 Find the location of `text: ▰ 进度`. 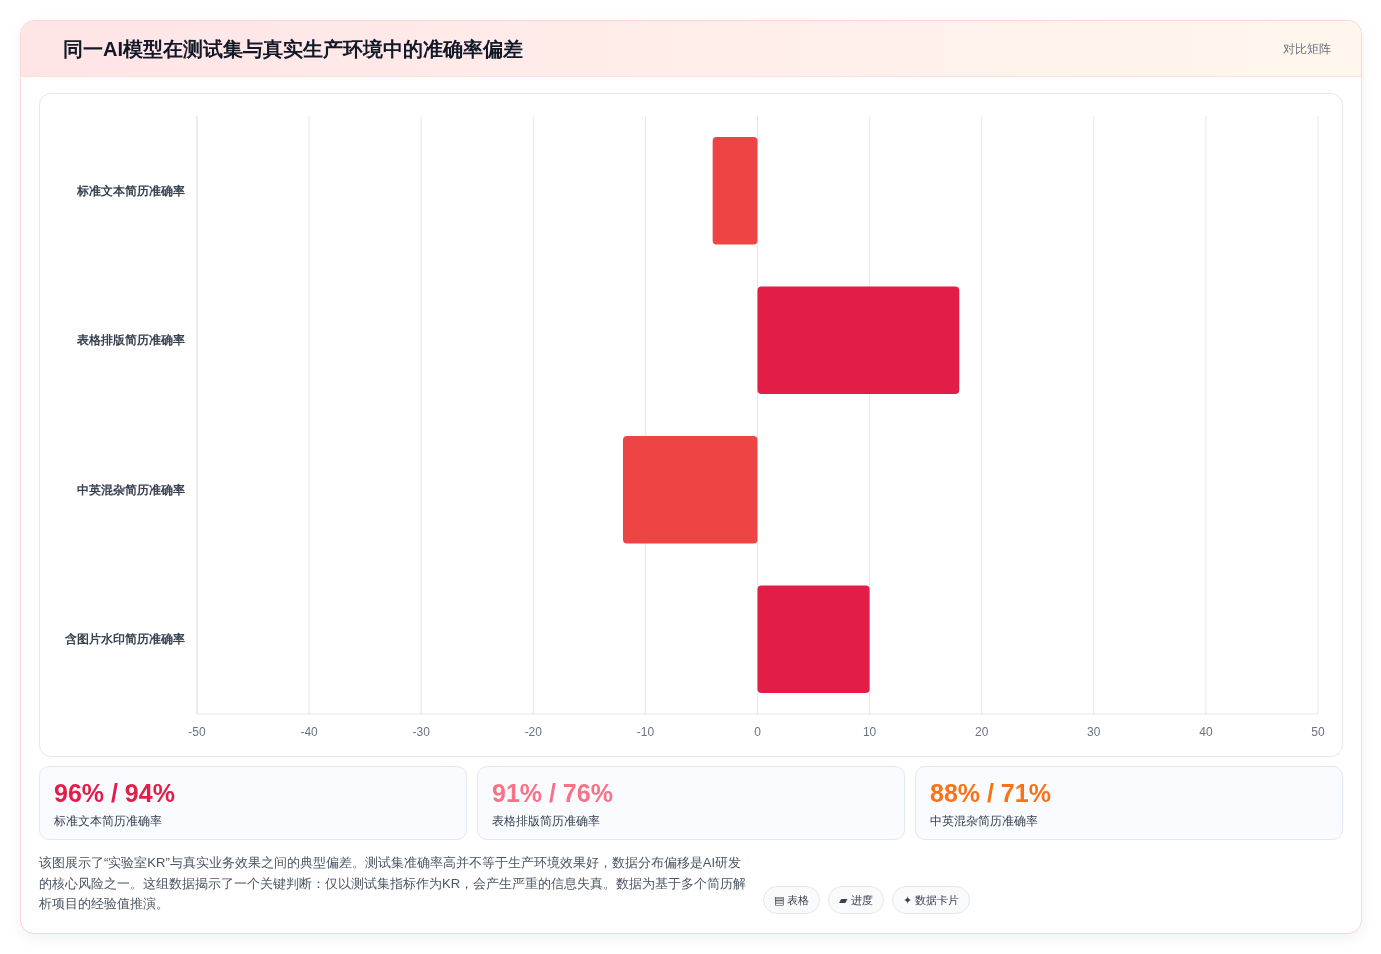

text: ▰ 进度 is located at coordinates (856, 900).